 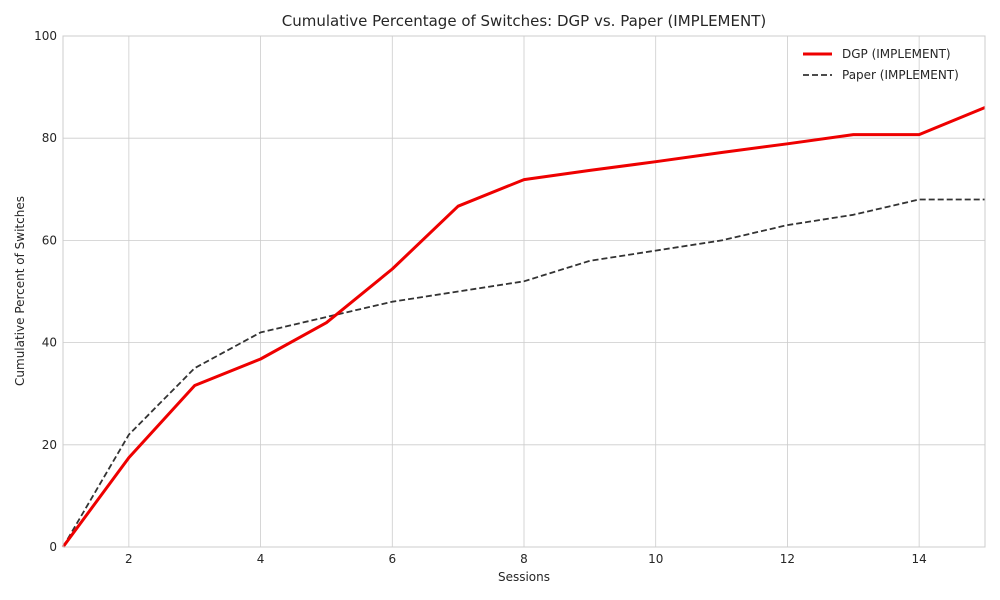 What do you see at coordinates (49, 343) in the screenshot?
I see `y-tick-label: 40` at bounding box center [49, 343].